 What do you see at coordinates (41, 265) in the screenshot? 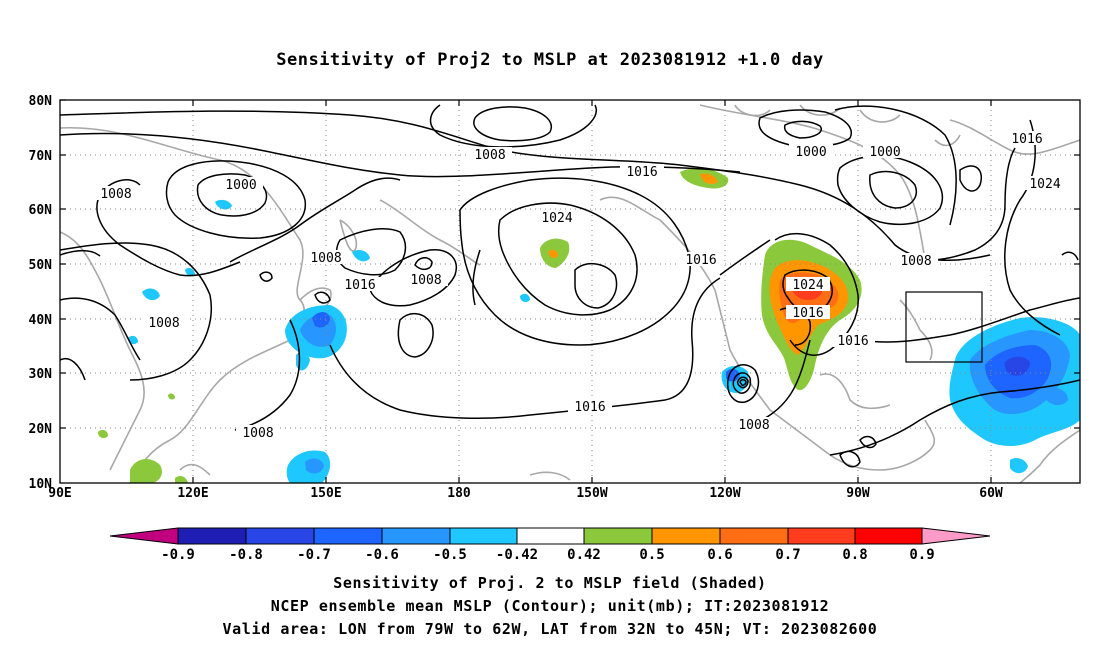
I see `lat-label: 50N` at bounding box center [41, 265].